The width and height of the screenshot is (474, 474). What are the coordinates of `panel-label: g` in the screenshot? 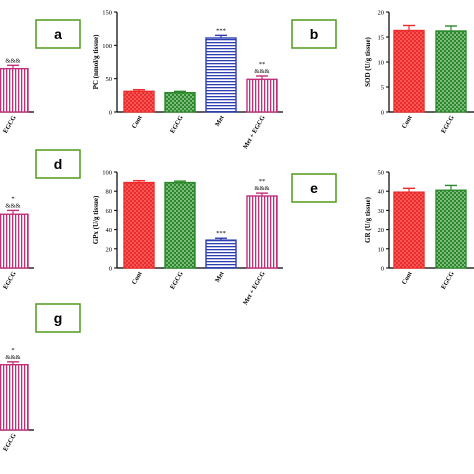 It's located at (58, 318).